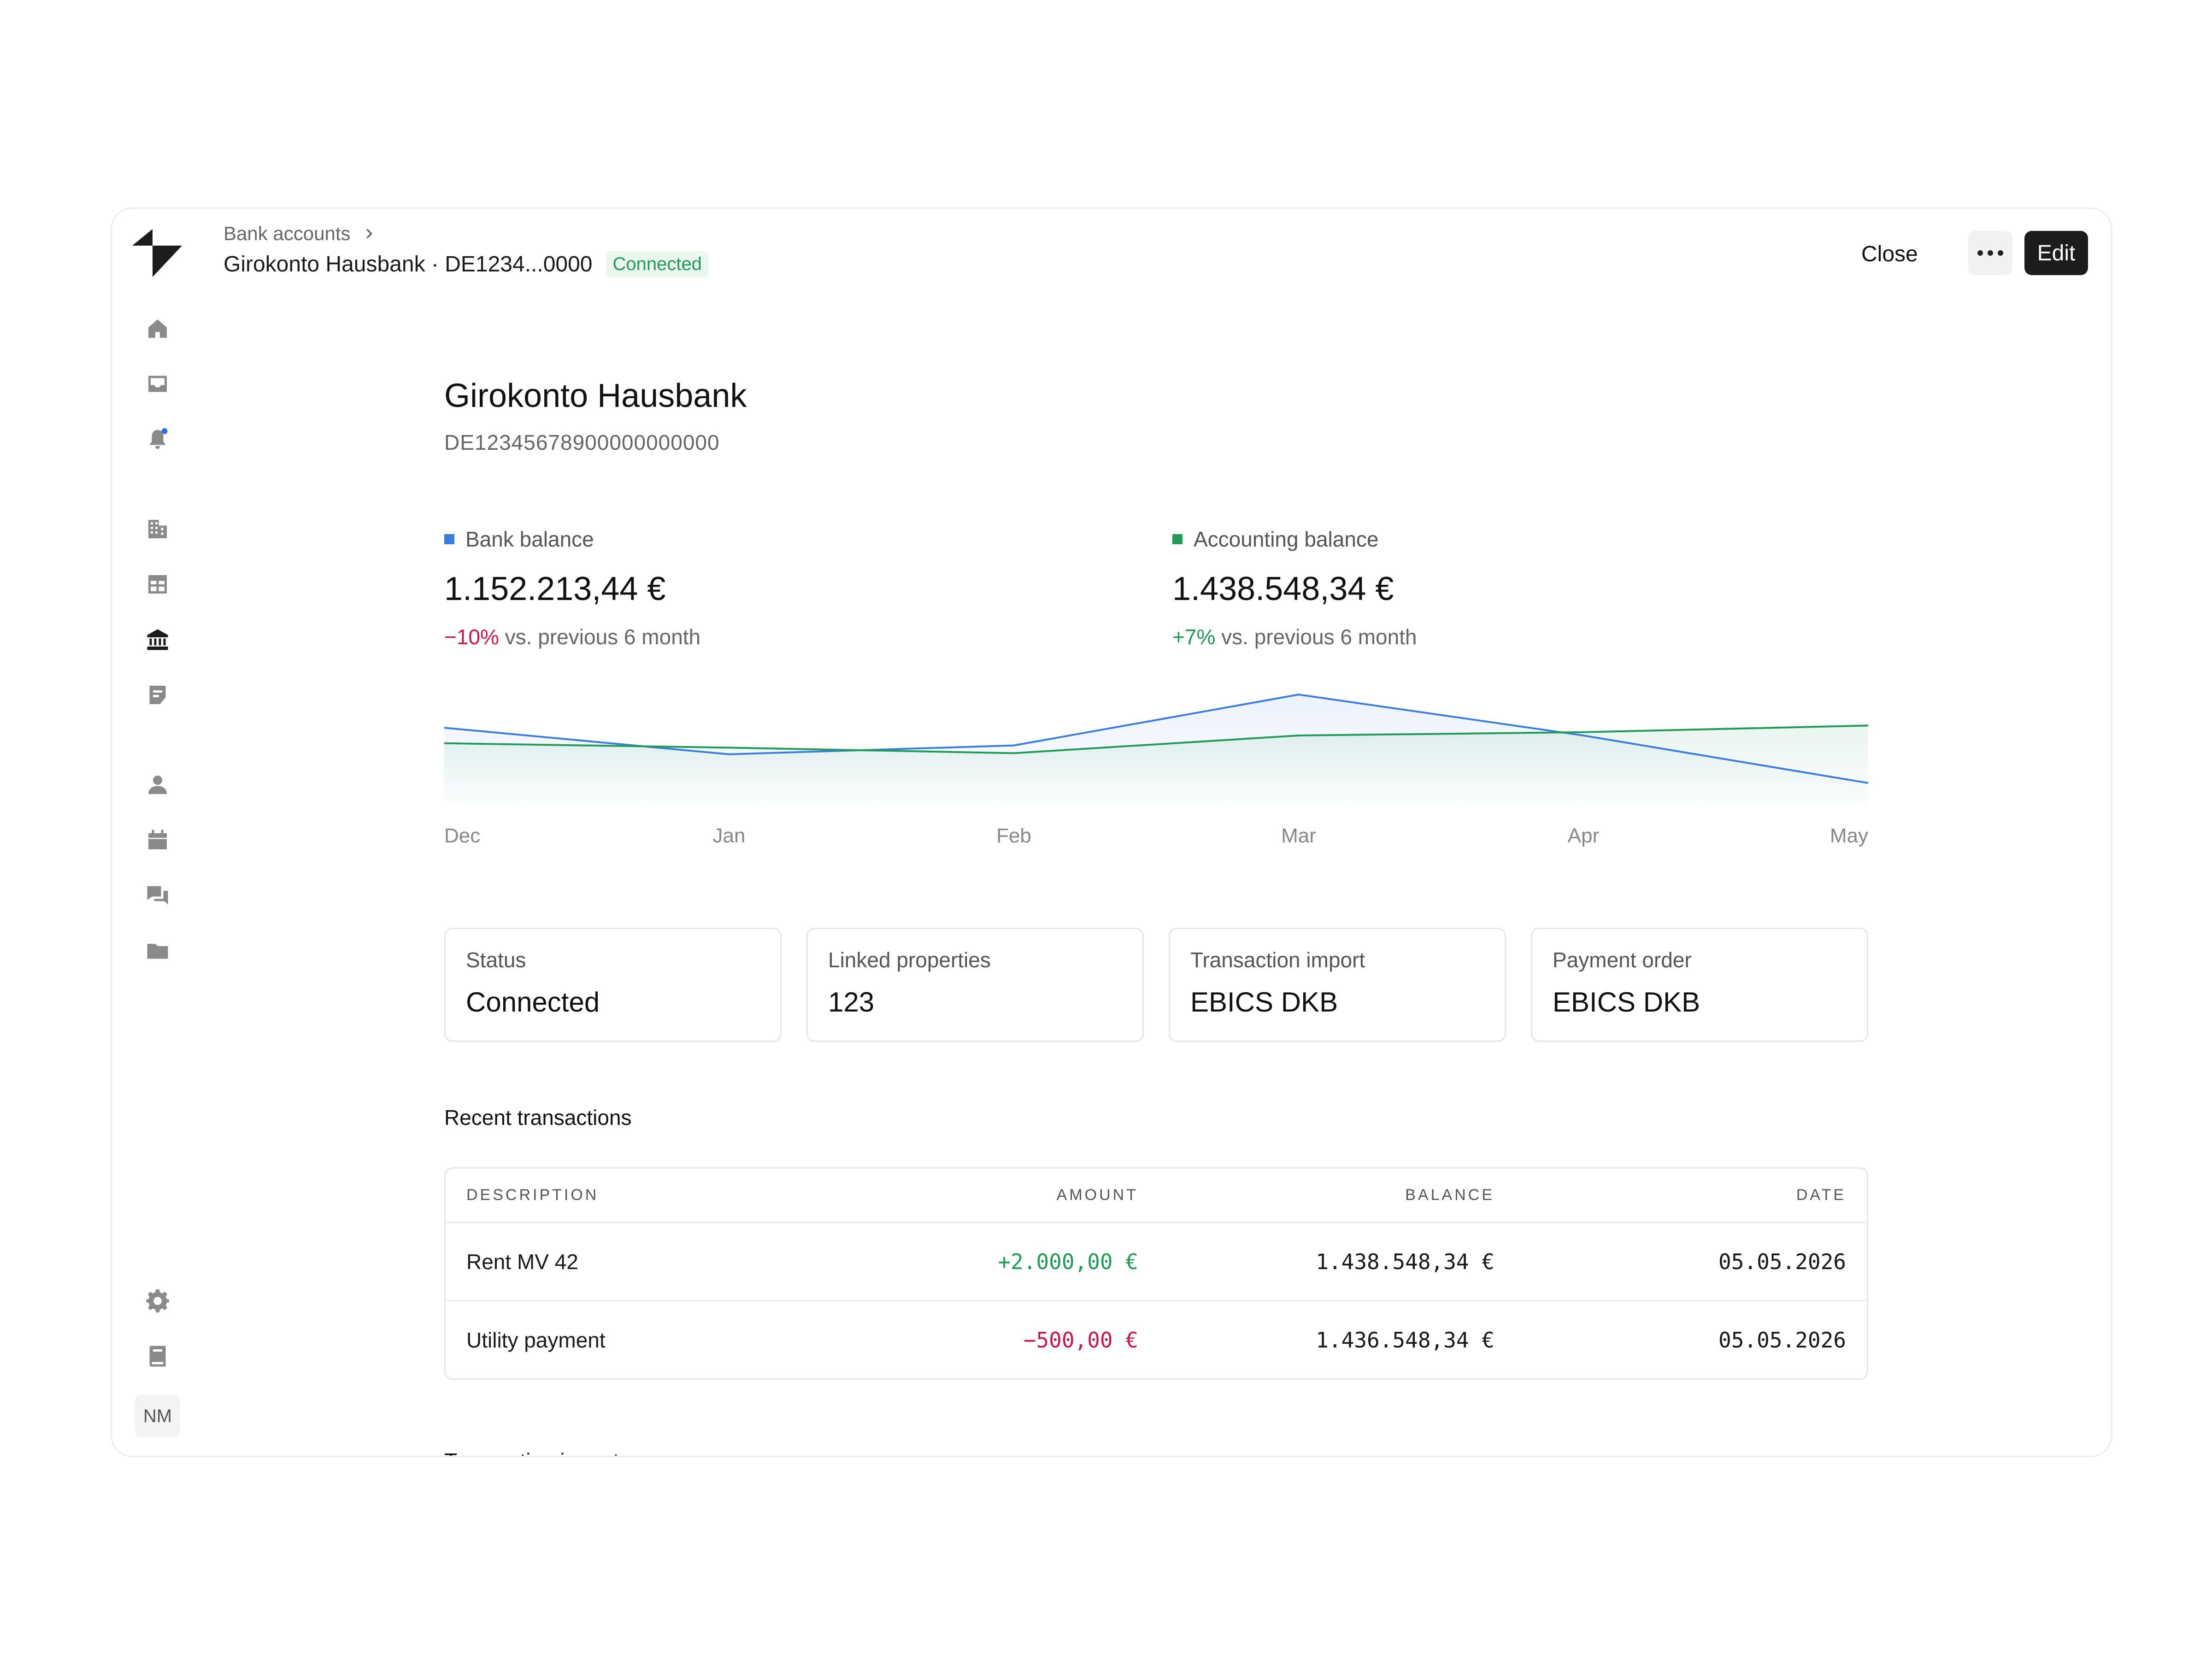 The width and height of the screenshot is (2212, 1659). I want to click on column-header-balance: BALANCE, so click(1449, 1195).